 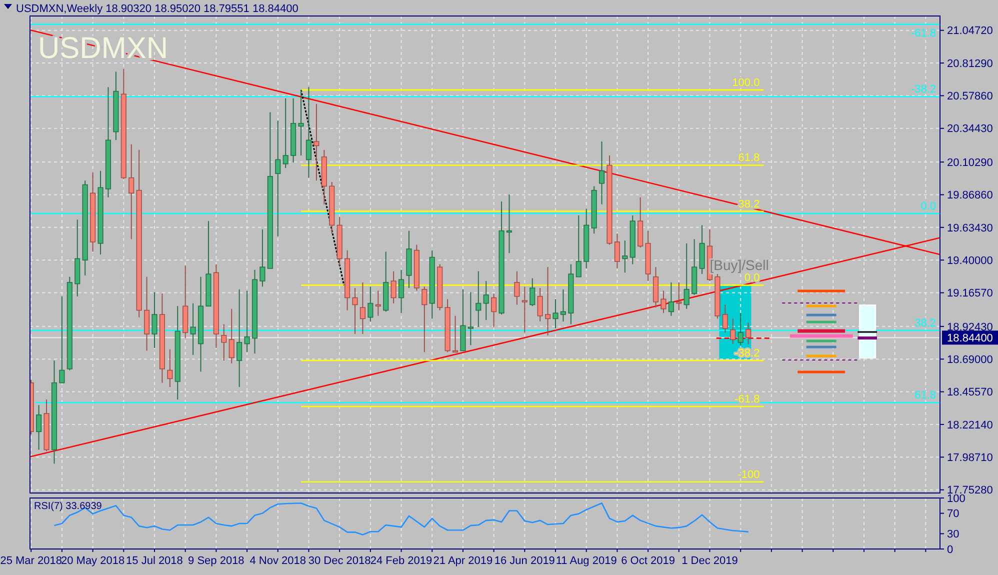 I want to click on x-tick-label: 6 Oct 2019, so click(x=648, y=561).